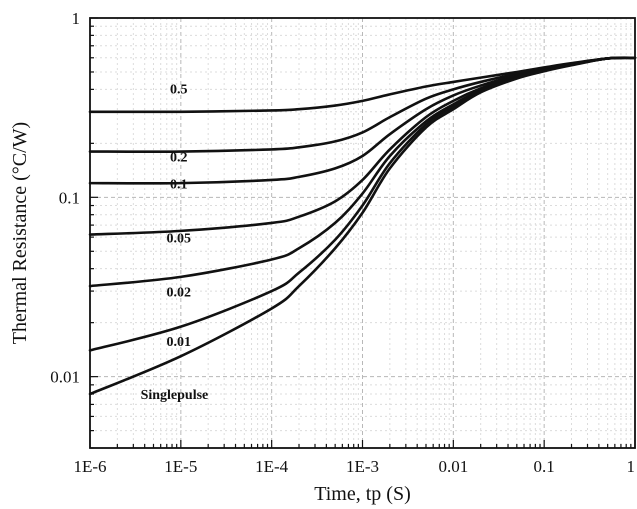  What do you see at coordinates (544, 466) in the screenshot?
I see `x-tick-label: 0.1` at bounding box center [544, 466].